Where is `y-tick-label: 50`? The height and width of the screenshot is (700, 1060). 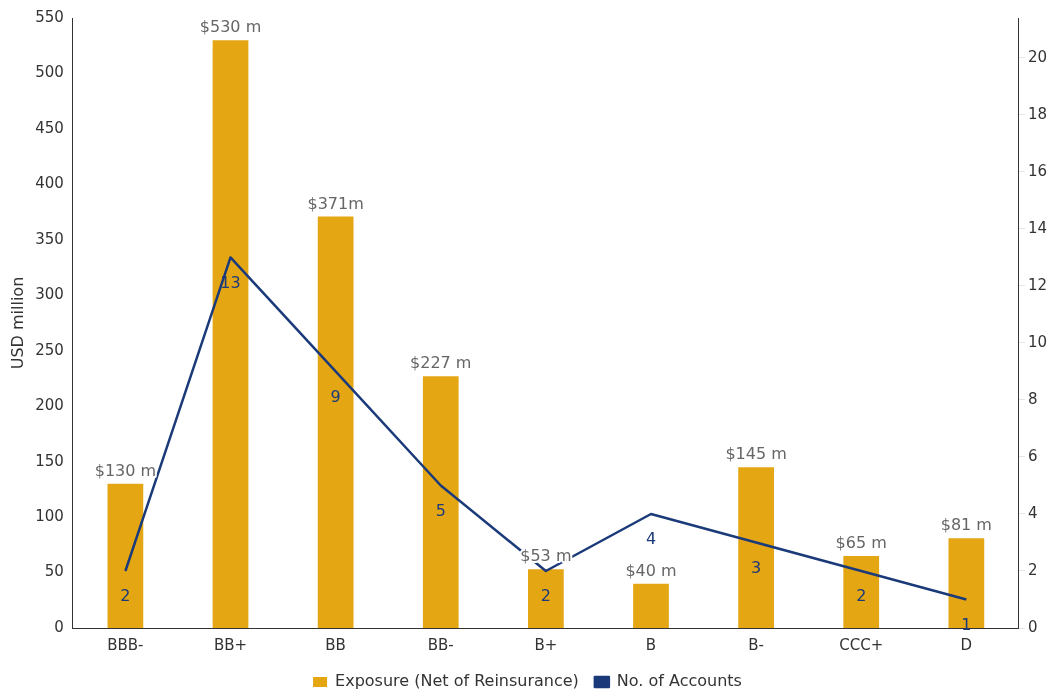 y-tick-label: 50 is located at coordinates (54, 571).